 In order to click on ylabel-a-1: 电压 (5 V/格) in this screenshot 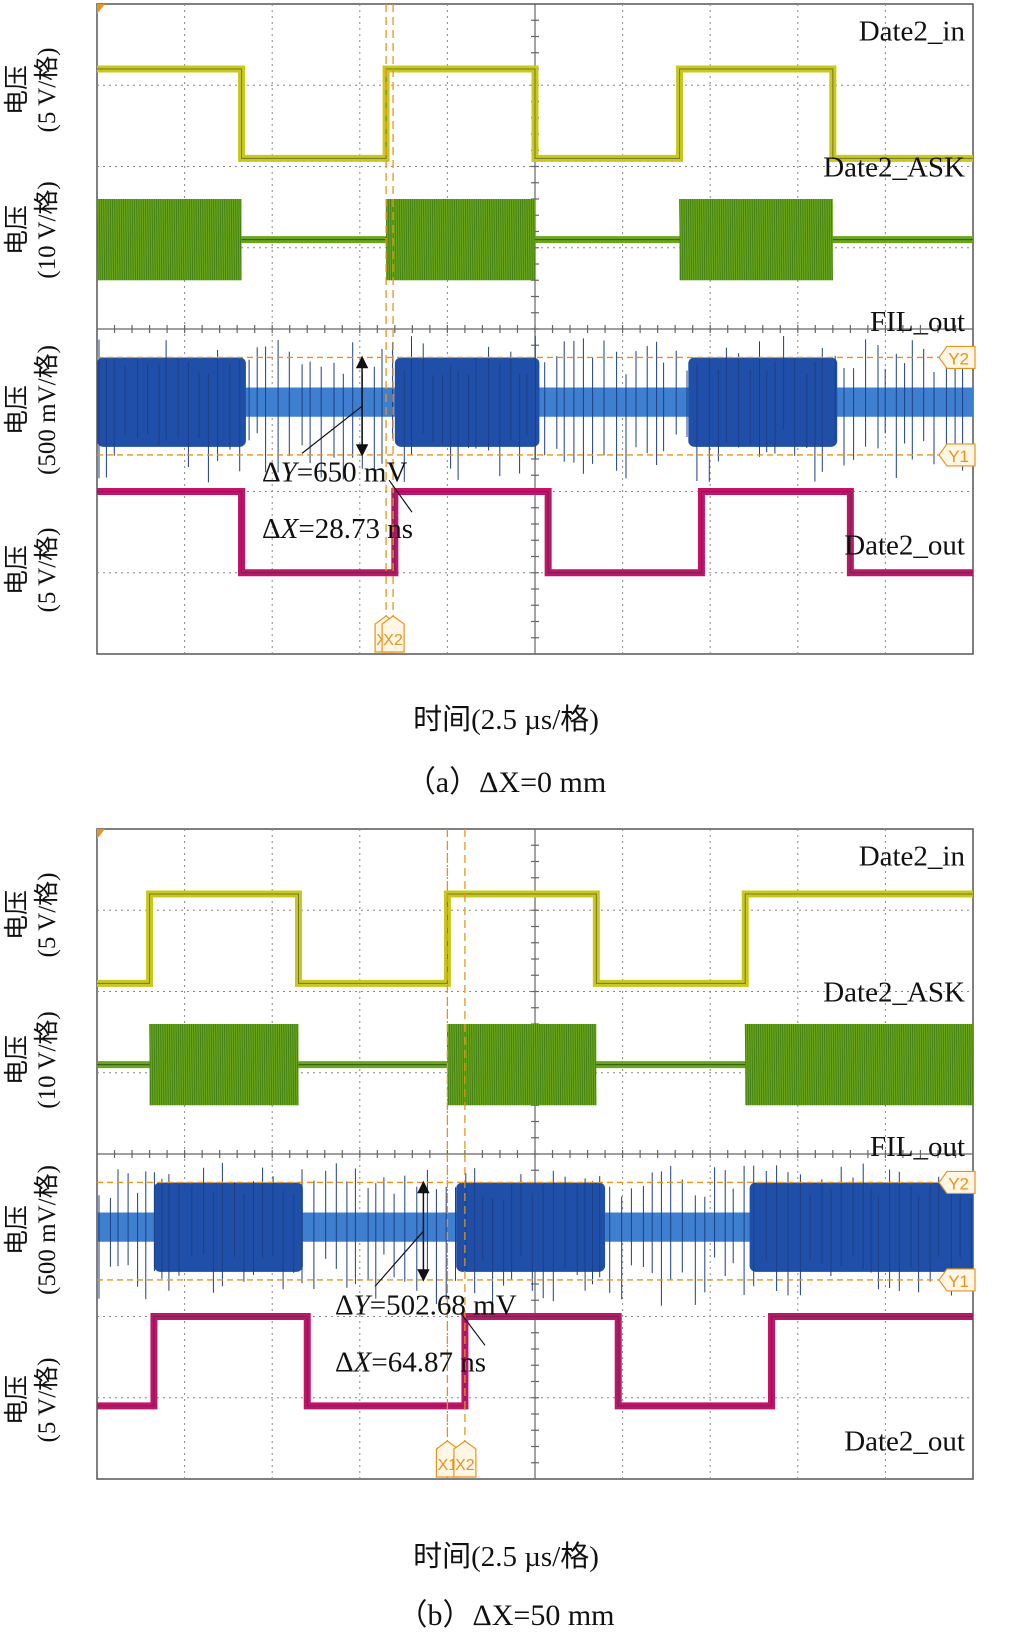, I will do `click(32, 90)`.